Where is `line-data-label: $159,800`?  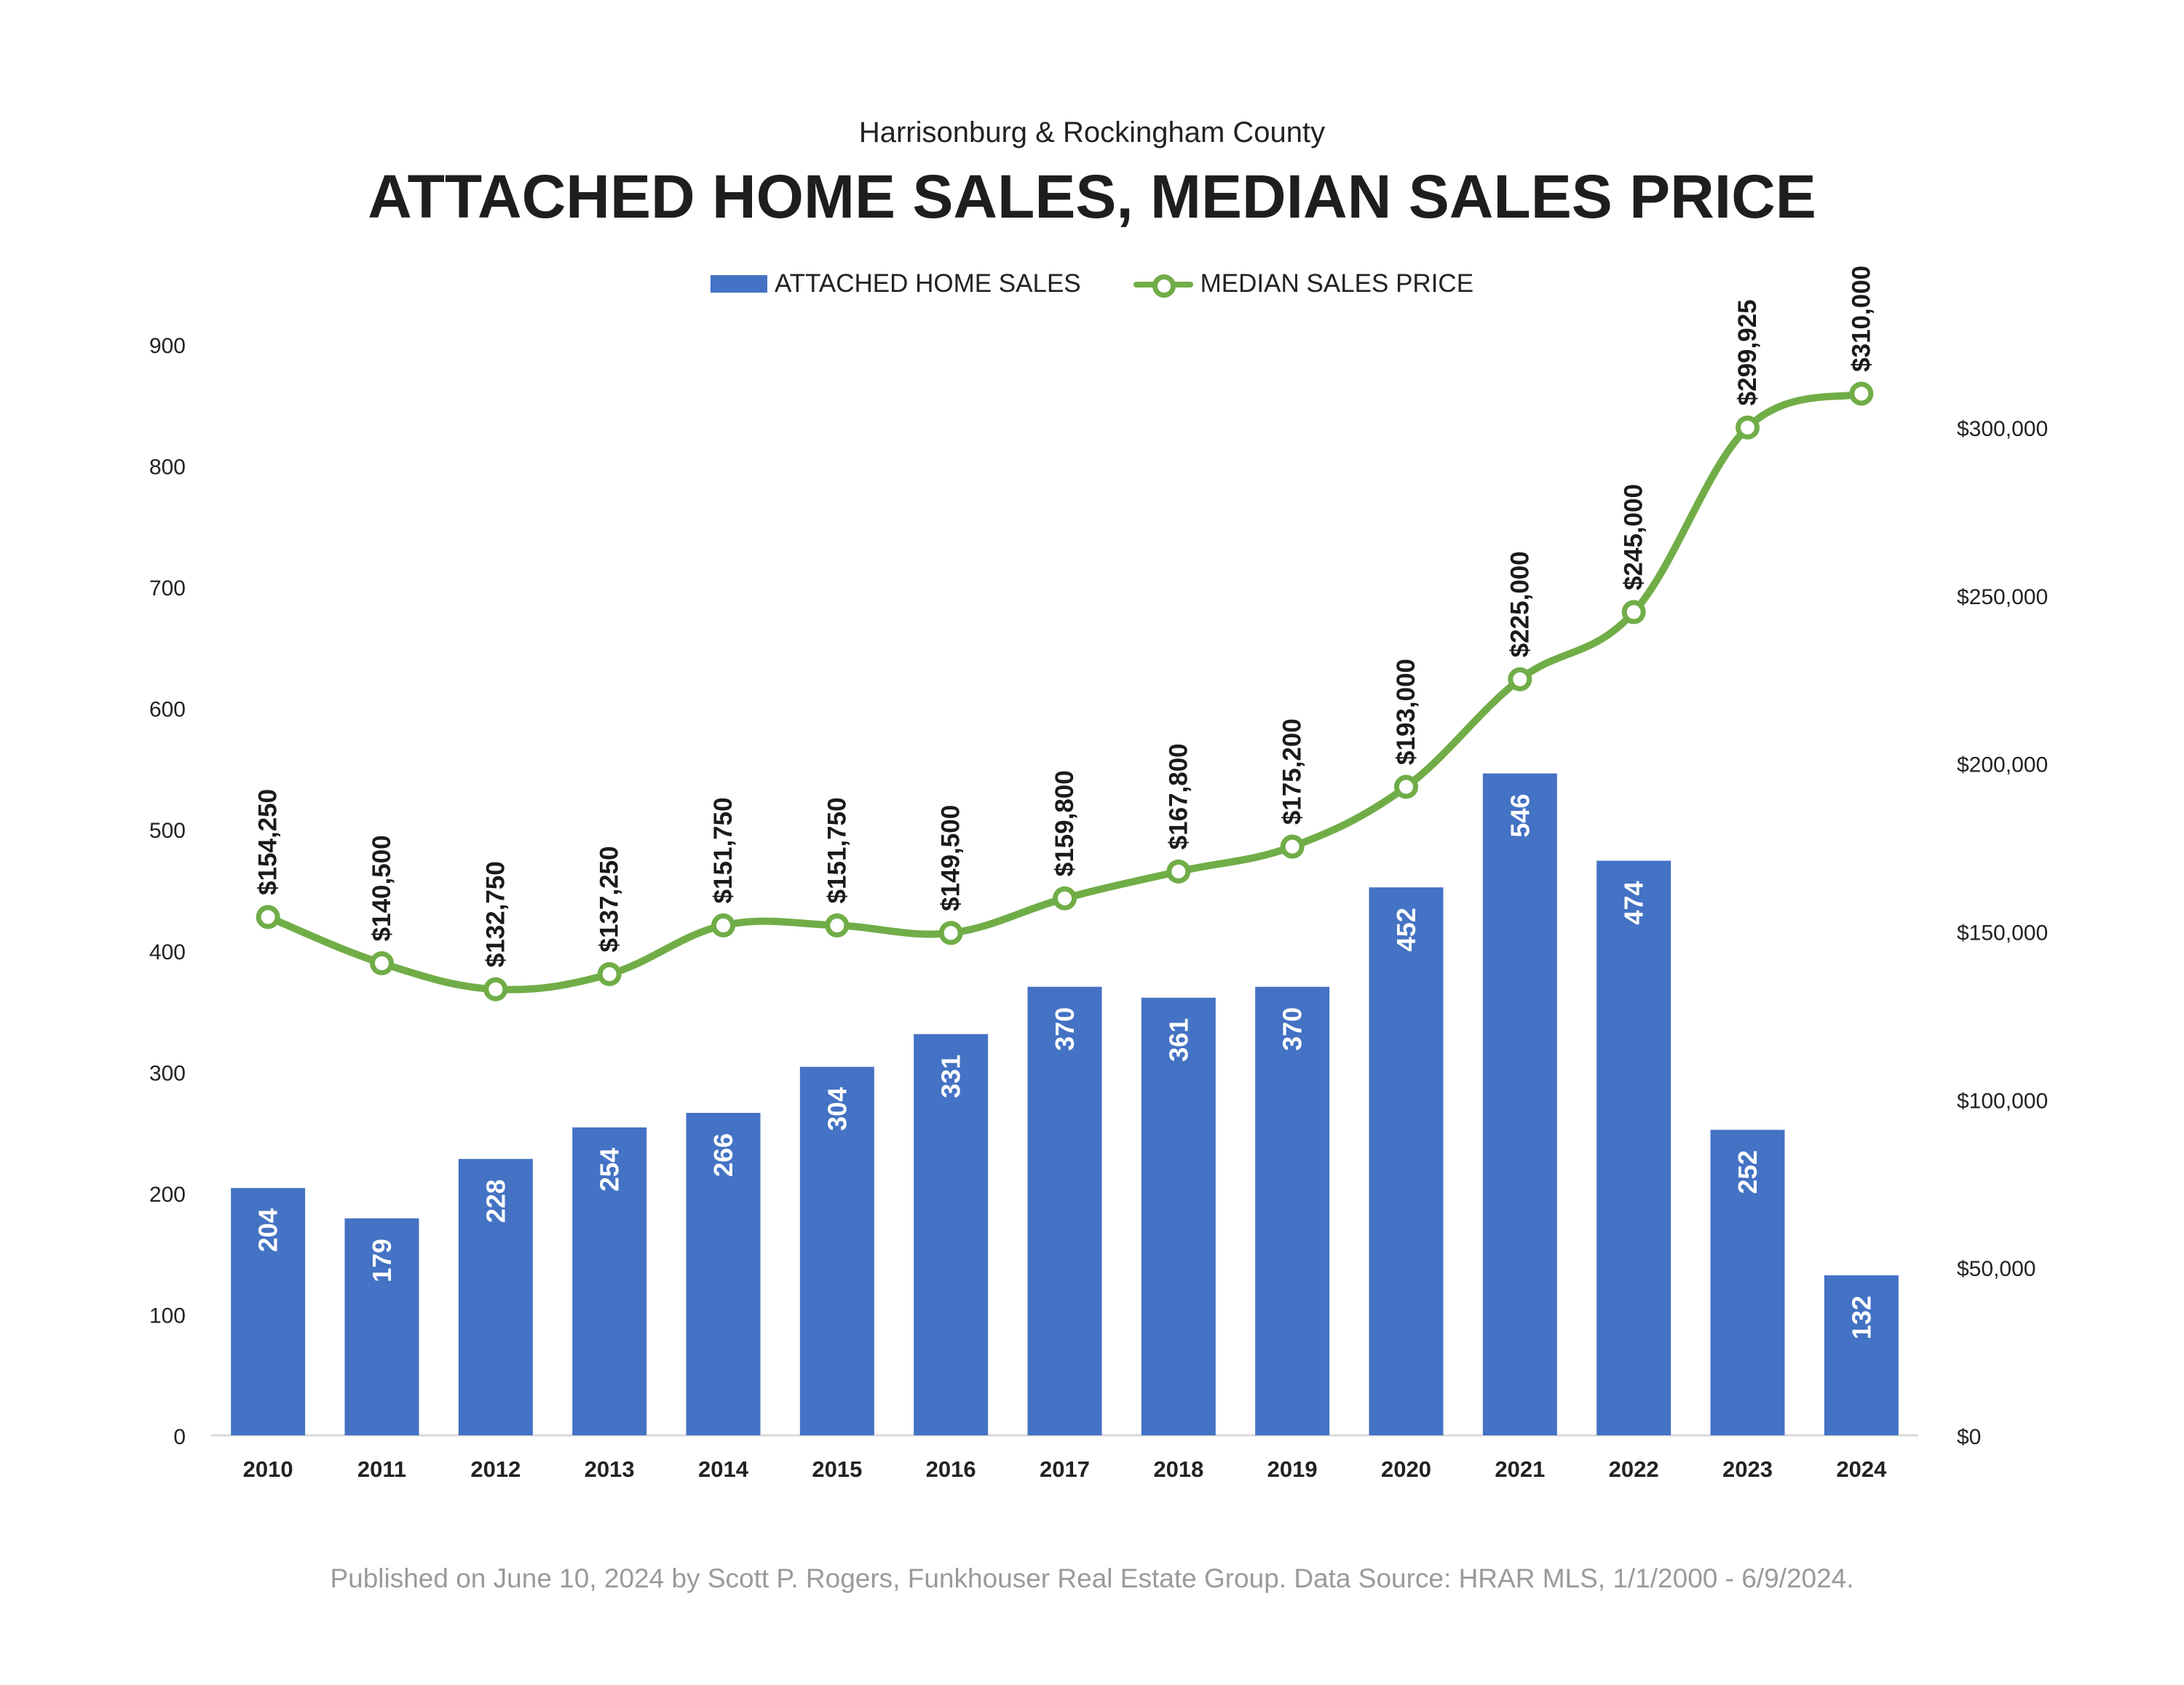
line-data-label: $159,800 is located at coordinates (1065, 823).